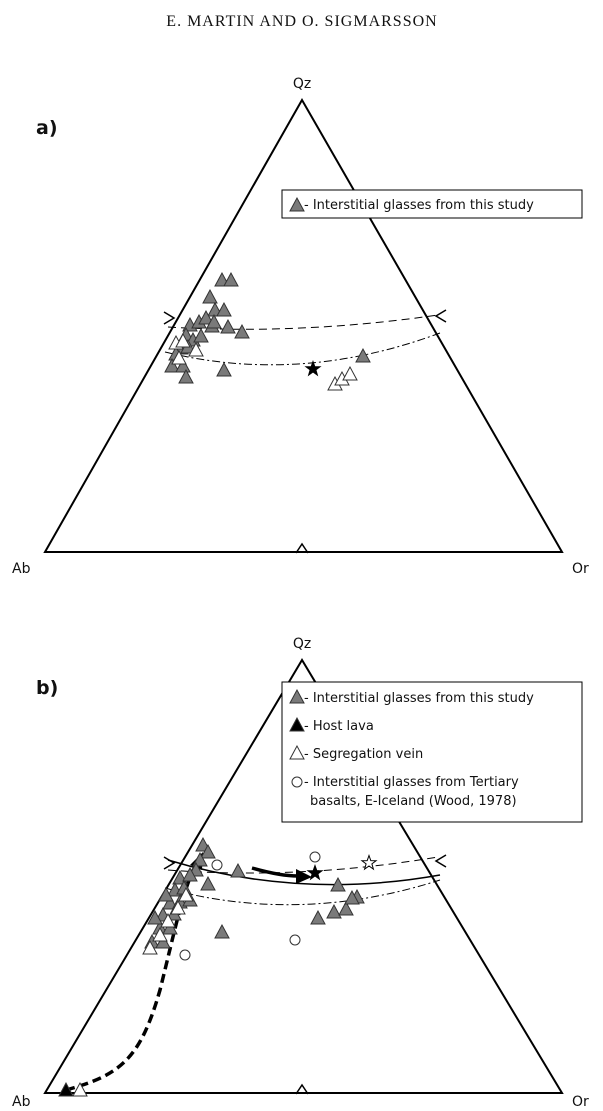 The width and height of the screenshot is (603, 1111). I want to click on legend-entry: basalts, E-Iceland (Wood, 1978), so click(413, 801).